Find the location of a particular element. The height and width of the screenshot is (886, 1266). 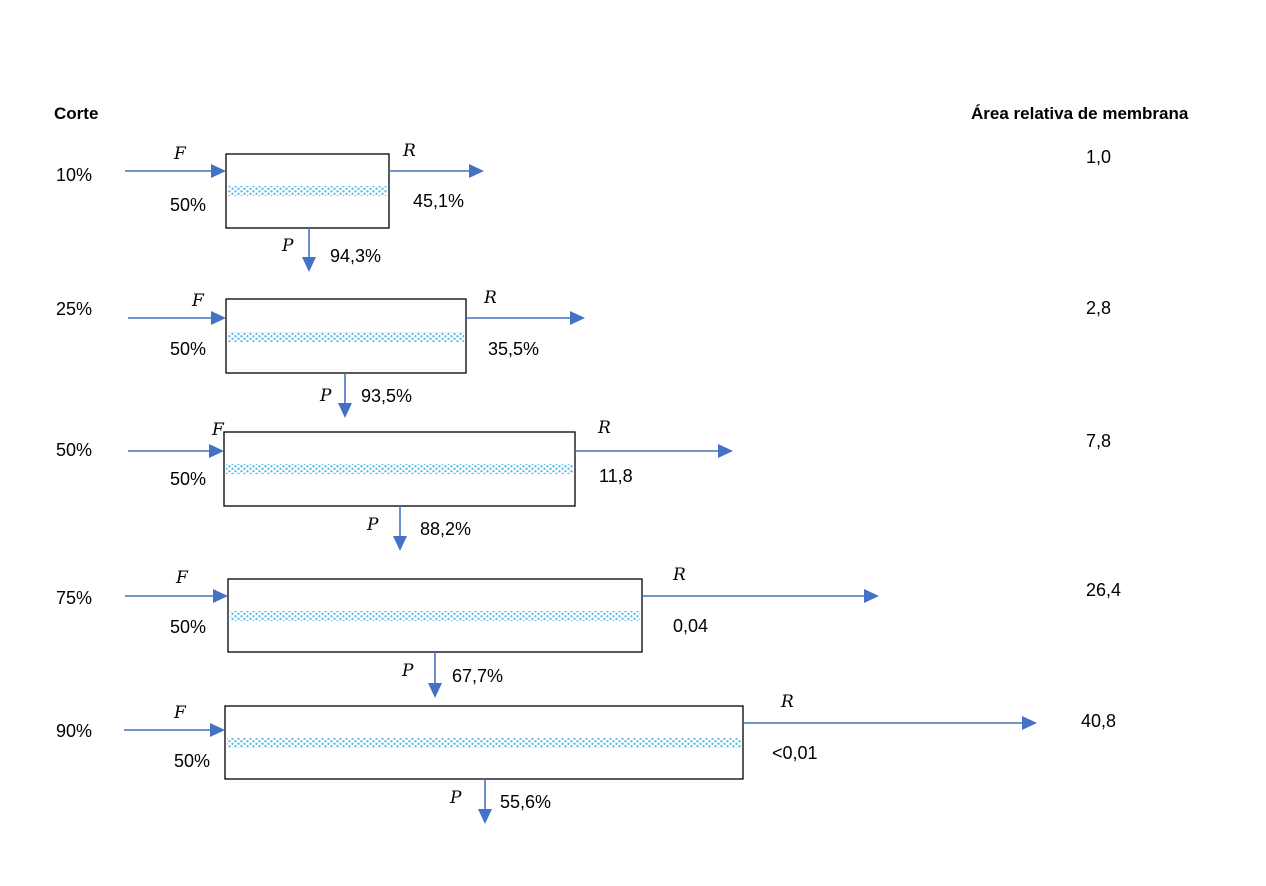

permeate-value: 94,3% is located at coordinates (356, 256).